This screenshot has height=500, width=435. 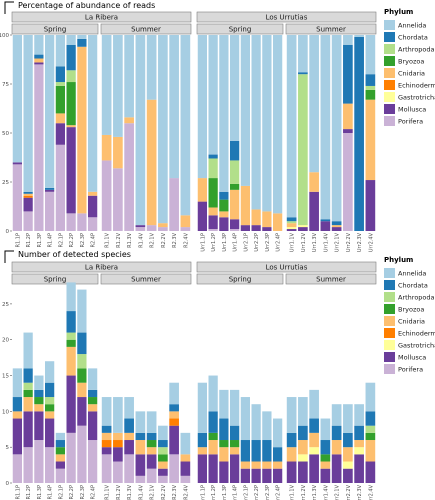 I want to click on legend-swatch-bryozoa, so click(x=389, y=61).